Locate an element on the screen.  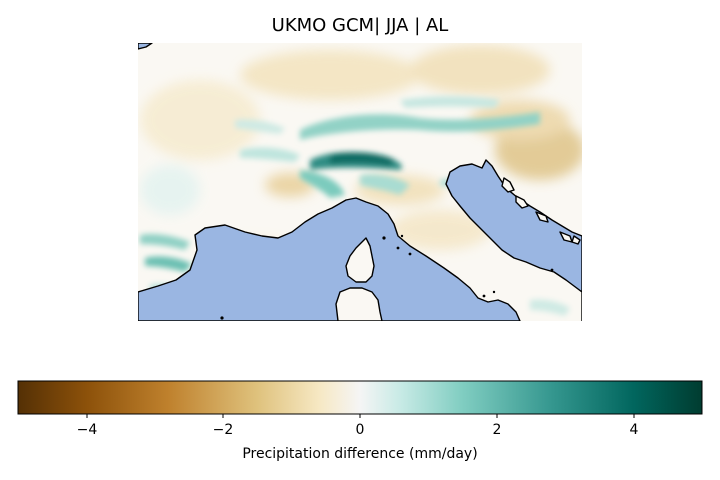
colorbar-tick-label: −2 is located at coordinates (223, 430).